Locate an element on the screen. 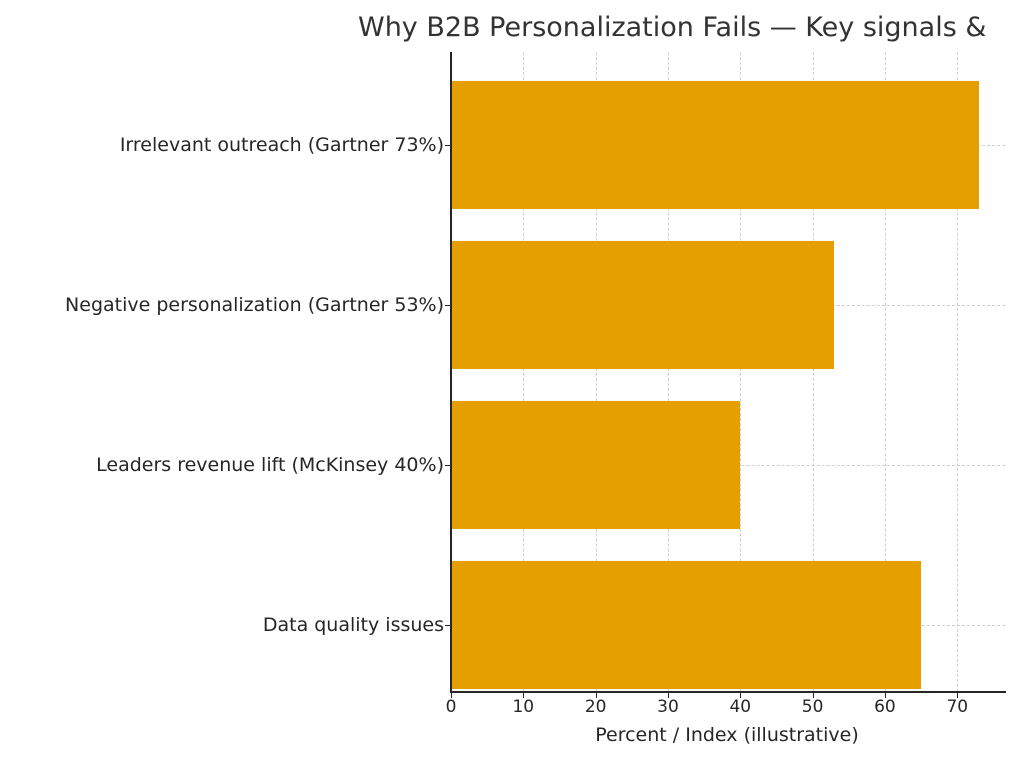 This screenshot has height=768, width=1024. x-tick-label: 40 is located at coordinates (740, 707).